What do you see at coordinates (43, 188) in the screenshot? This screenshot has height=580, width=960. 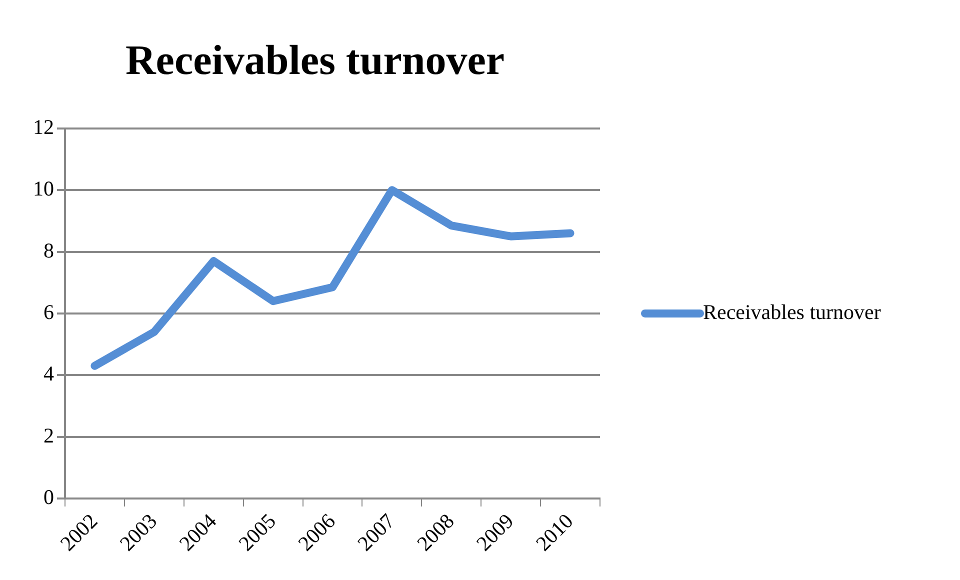 I see `y-tick-label: 10` at bounding box center [43, 188].